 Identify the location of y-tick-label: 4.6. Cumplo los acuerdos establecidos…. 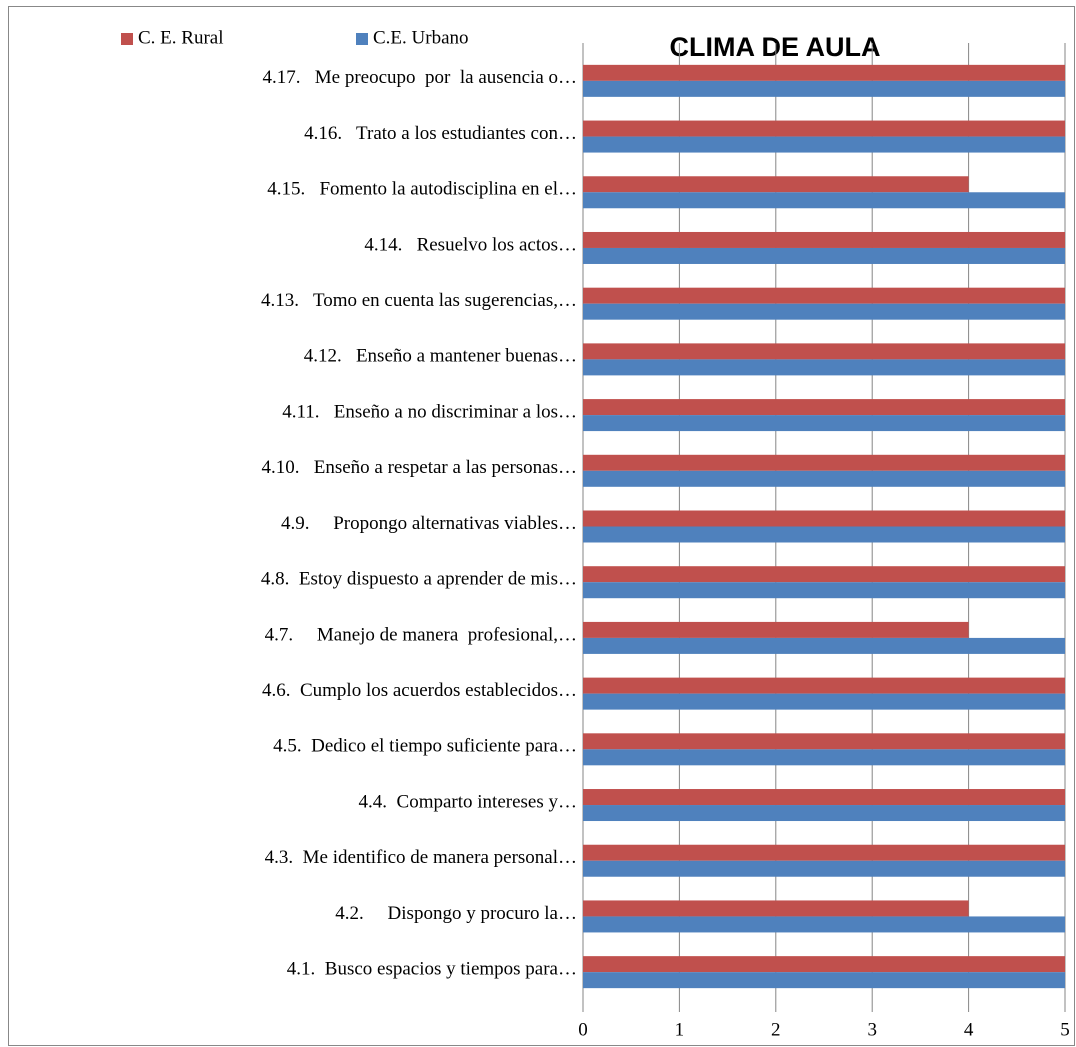
(419, 690).